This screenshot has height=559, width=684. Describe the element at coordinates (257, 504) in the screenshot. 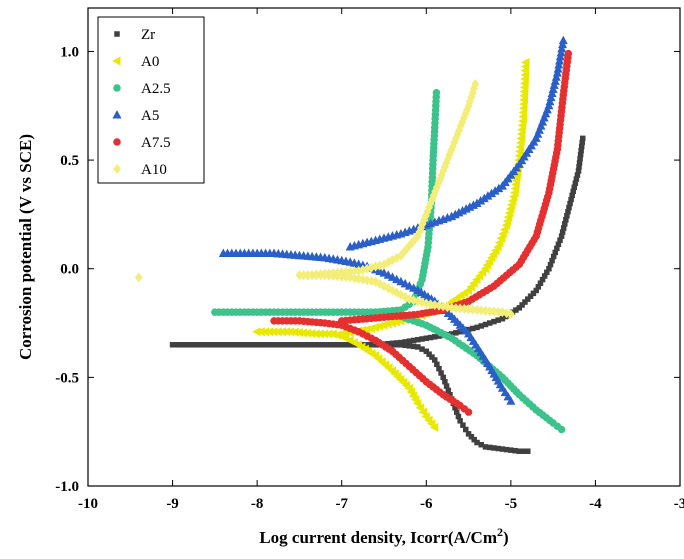

I see `x-tick-label: -8` at that location.